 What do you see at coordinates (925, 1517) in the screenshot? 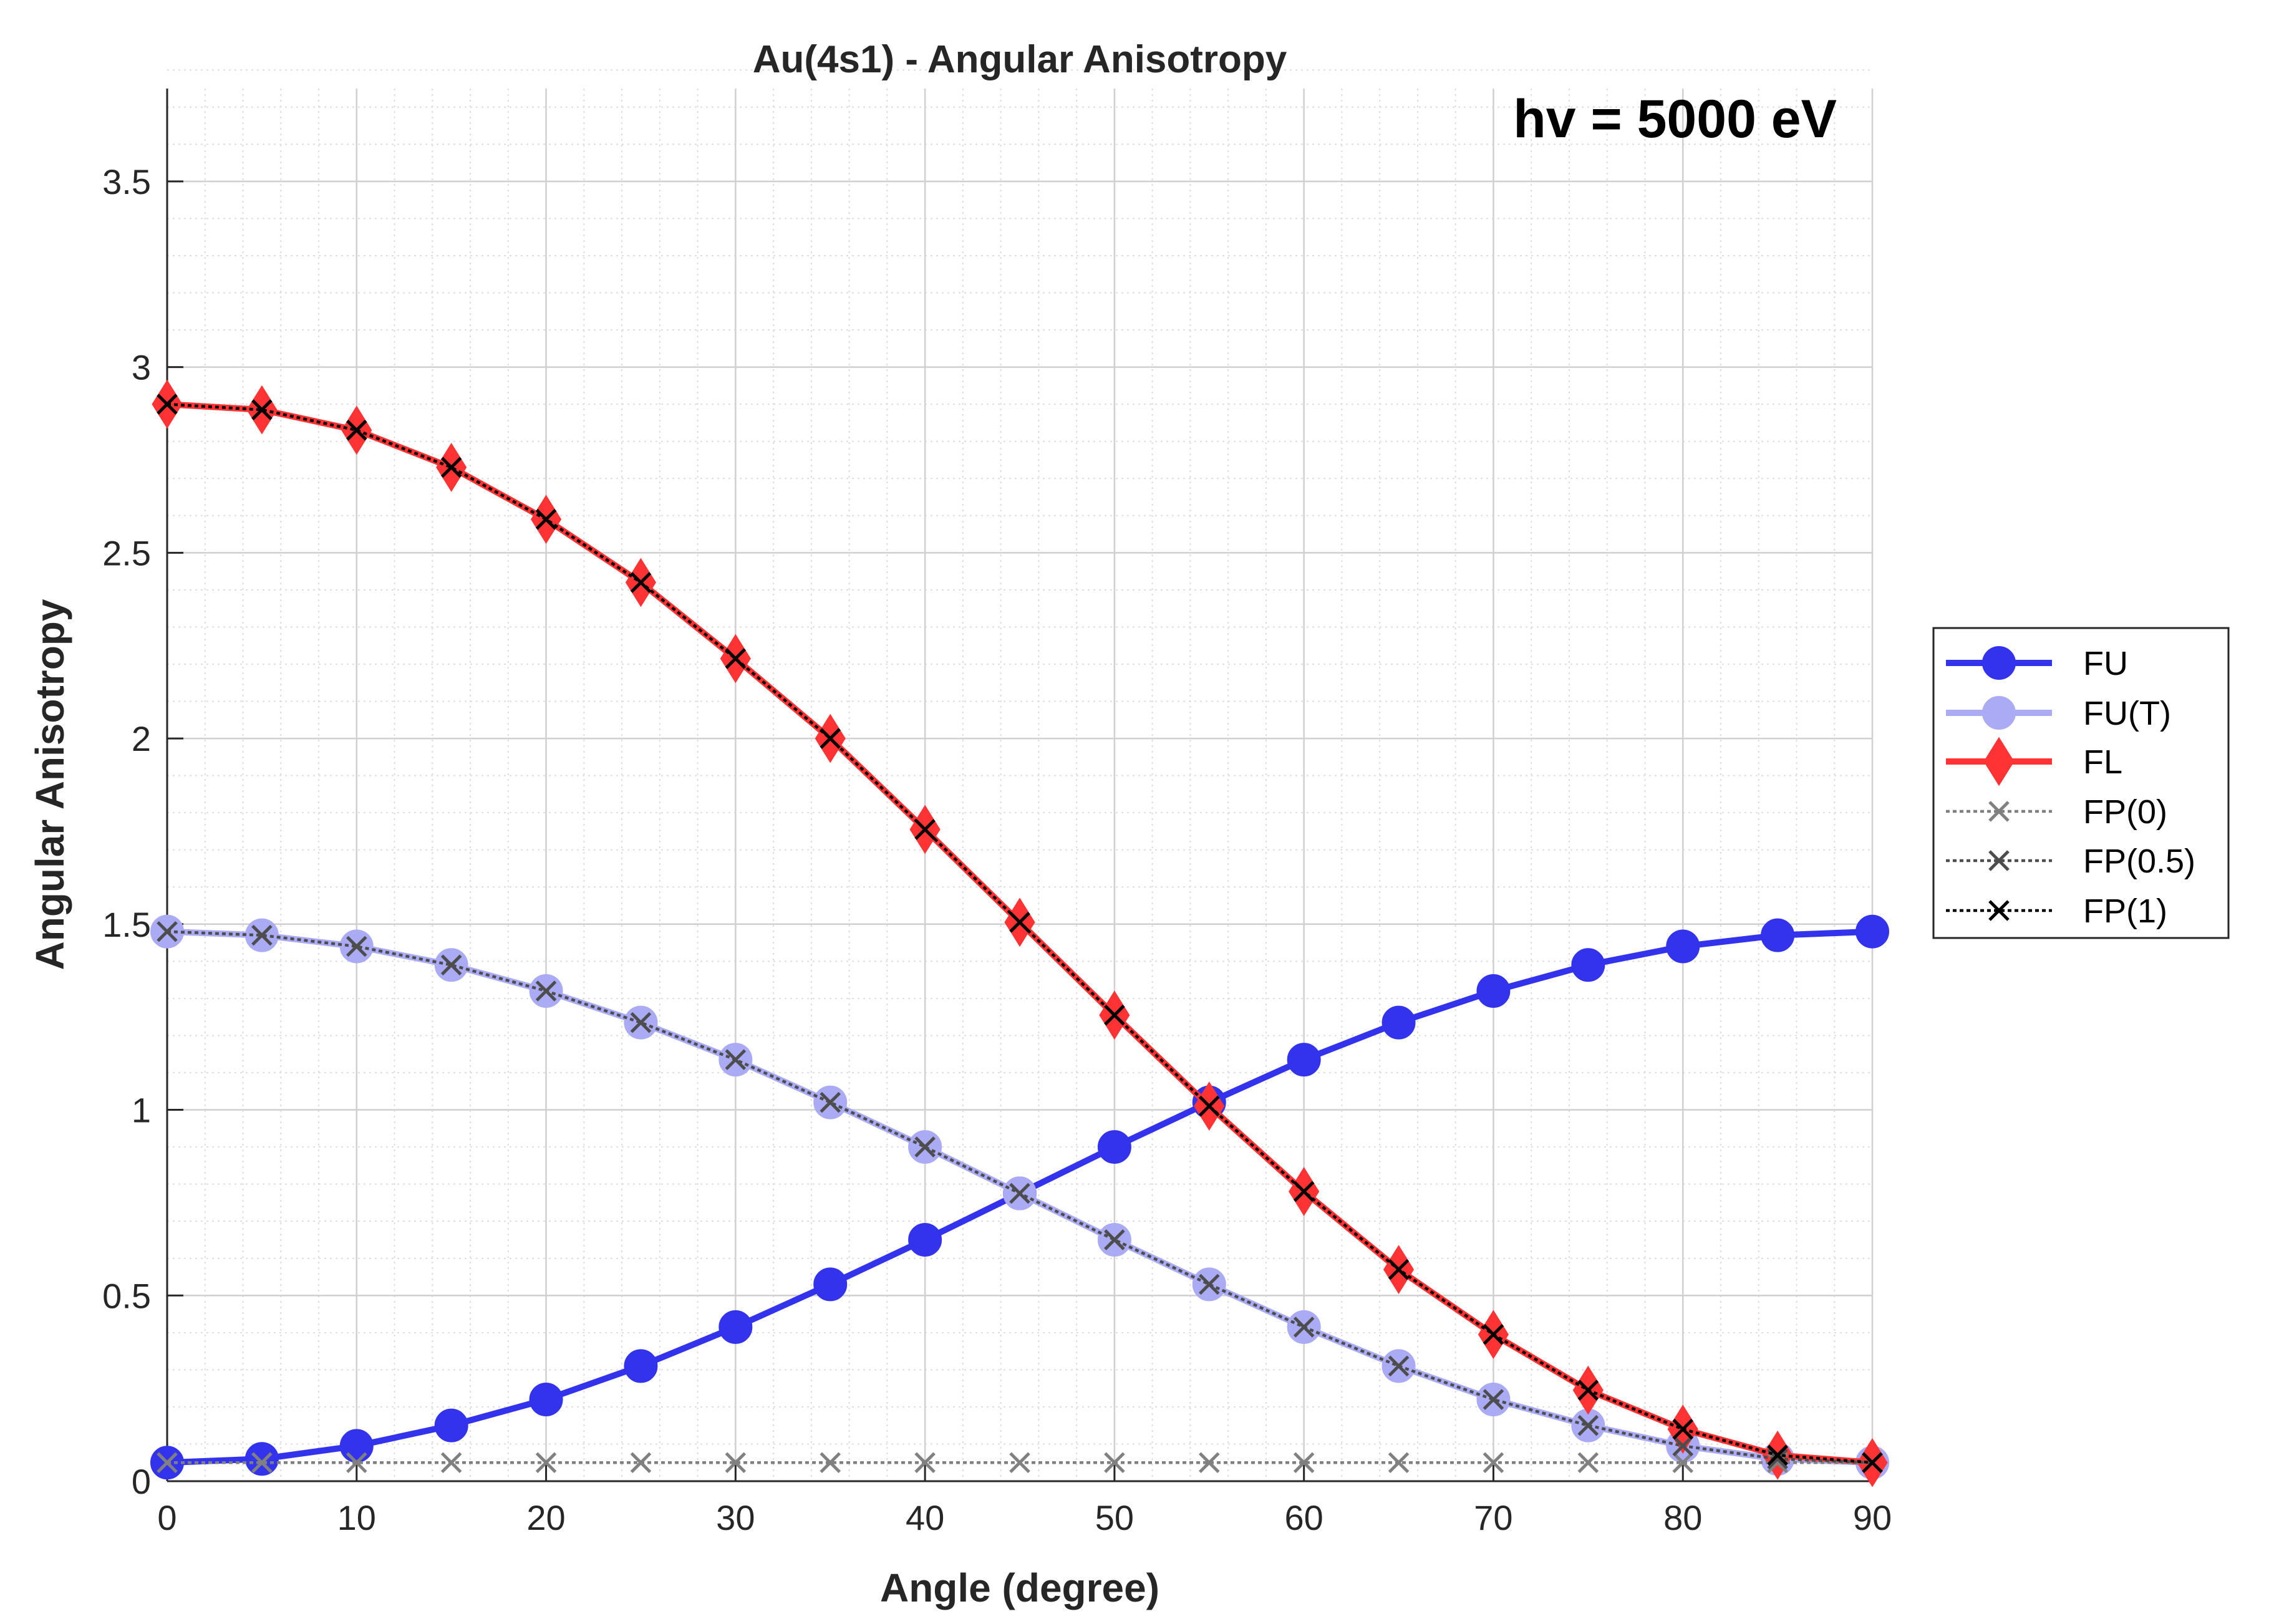
I see `x-tick-label: 40` at bounding box center [925, 1517].